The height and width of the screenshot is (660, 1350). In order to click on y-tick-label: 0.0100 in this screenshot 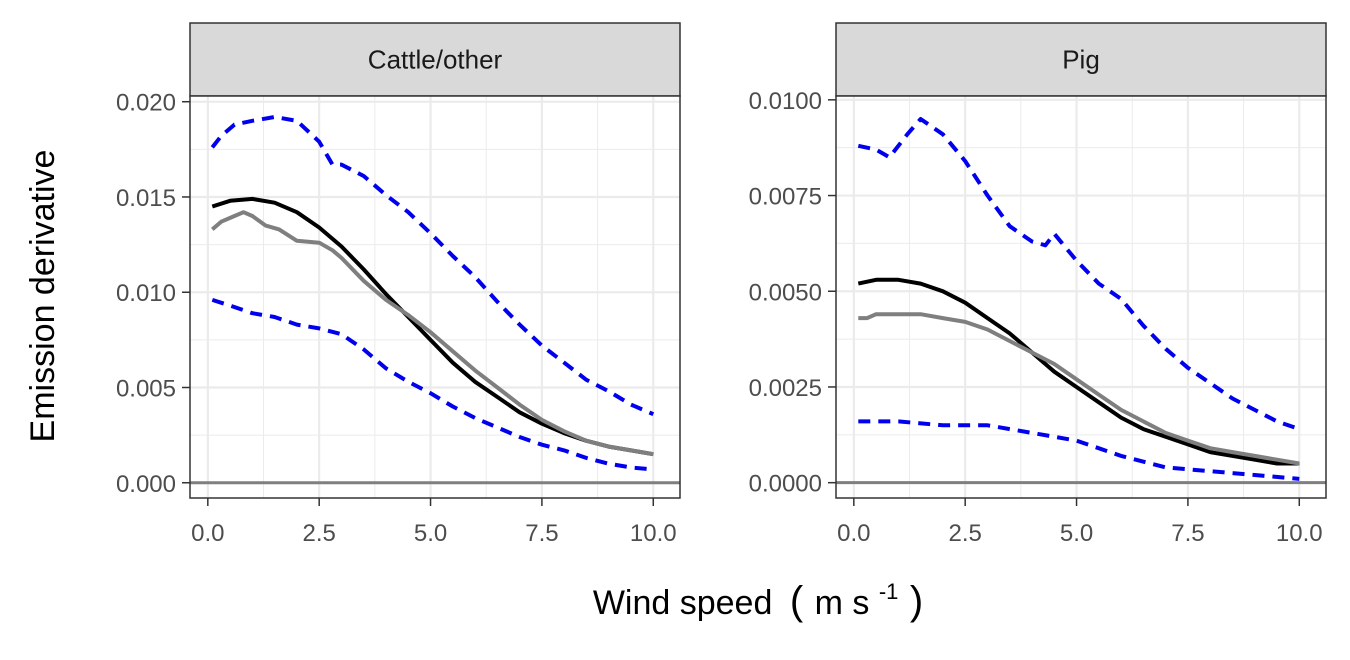, I will do `click(785, 101)`.